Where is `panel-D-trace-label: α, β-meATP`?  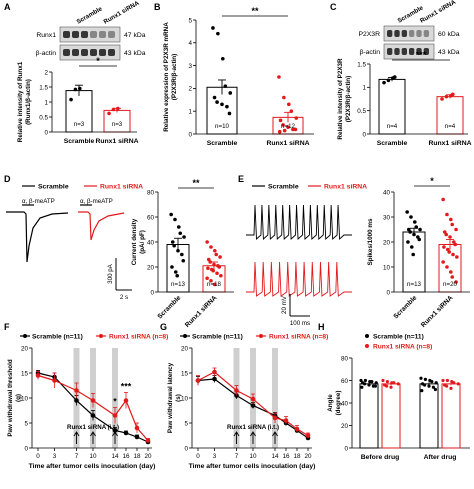 panel-D-trace-label: α, β-meATP is located at coordinates (96, 201).